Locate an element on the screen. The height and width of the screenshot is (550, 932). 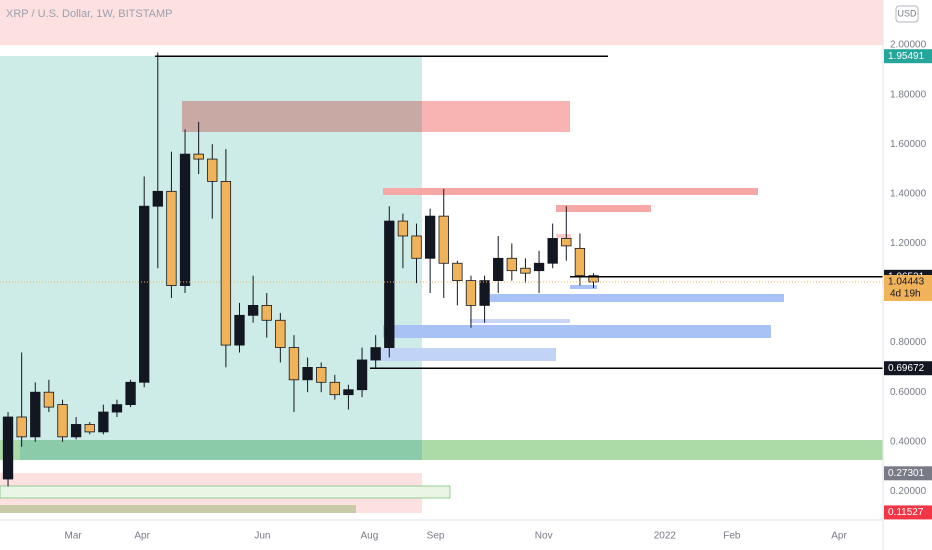
x-tick-label: Jun is located at coordinates (262, 536).